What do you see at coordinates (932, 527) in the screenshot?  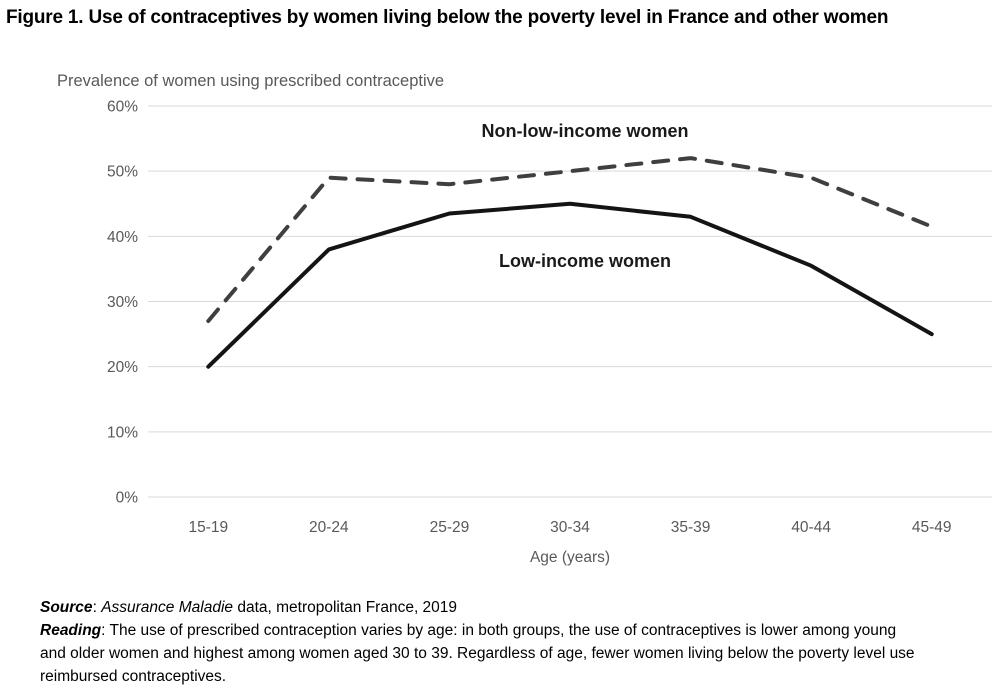 I see `x-tick-label: 45-49` at bounding box center [932, 527].